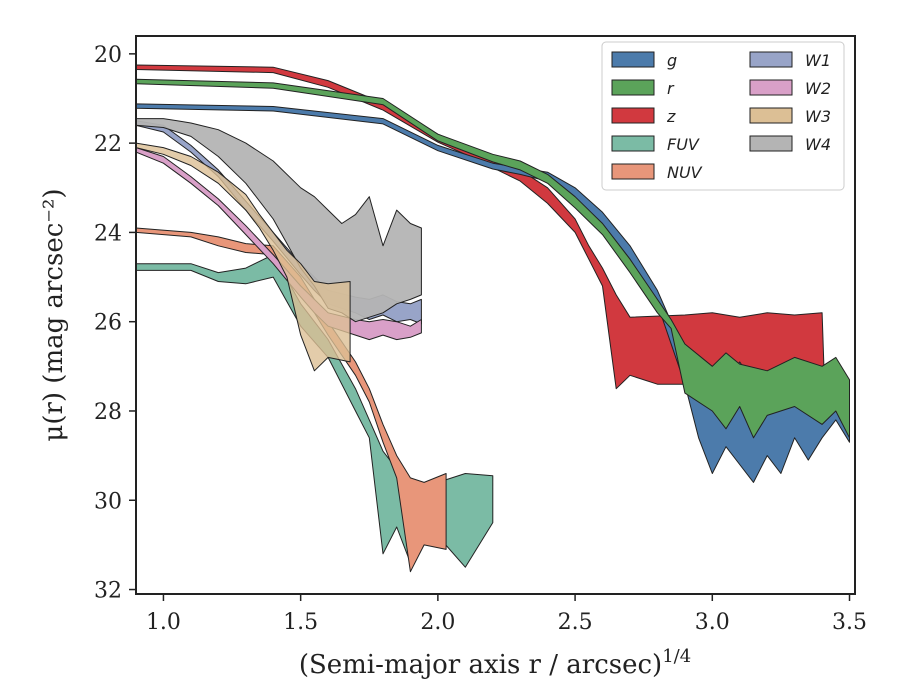 Image resolution: width=900 pixels, height=700 pixels. I want to click on y-tick-label: 24, so click(108, 233).